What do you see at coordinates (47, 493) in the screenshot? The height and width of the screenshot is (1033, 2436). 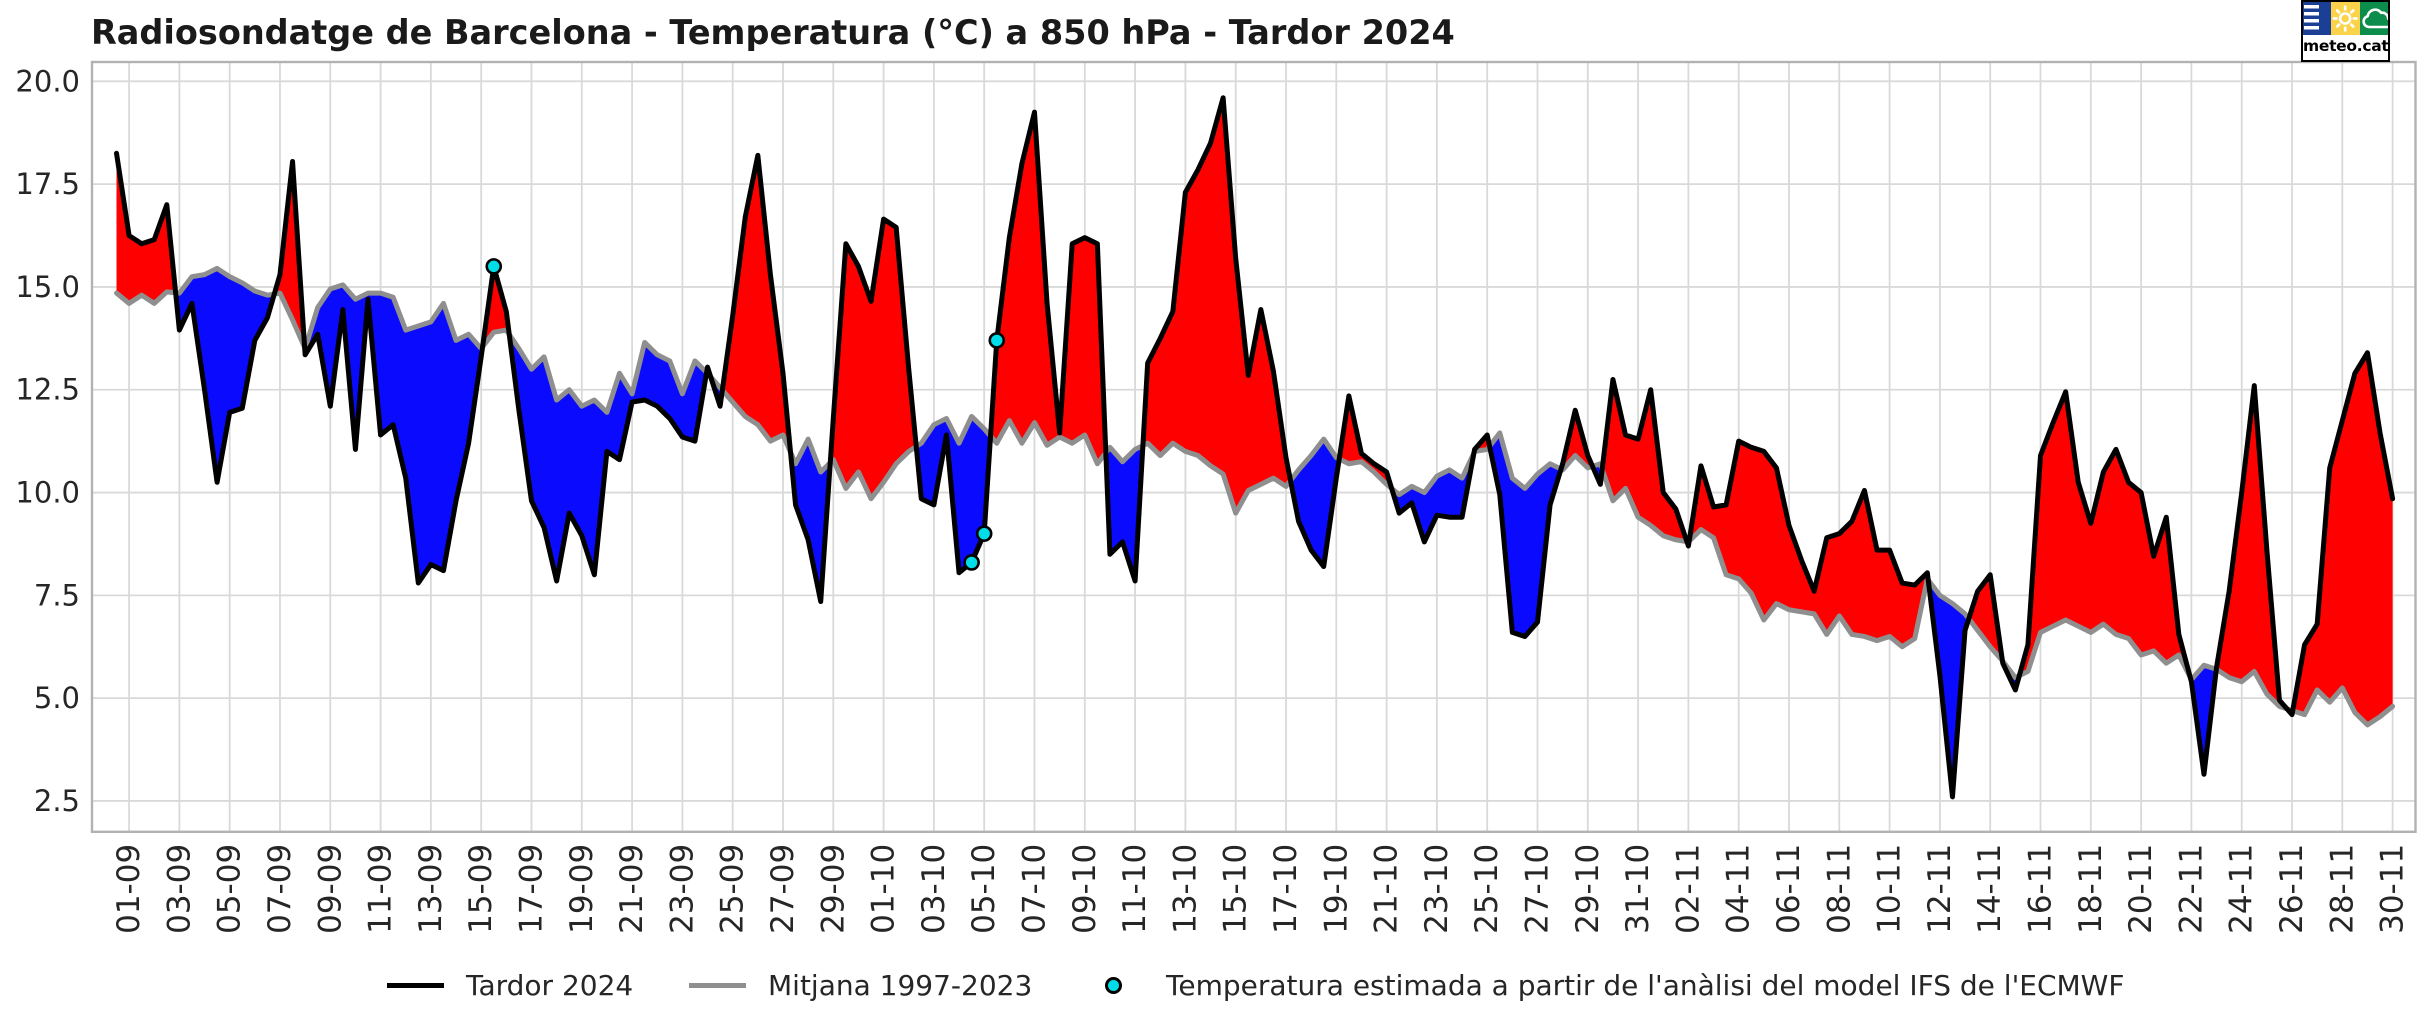 I see `y-tick-label: 10.0` at bounding box center [47, 493].